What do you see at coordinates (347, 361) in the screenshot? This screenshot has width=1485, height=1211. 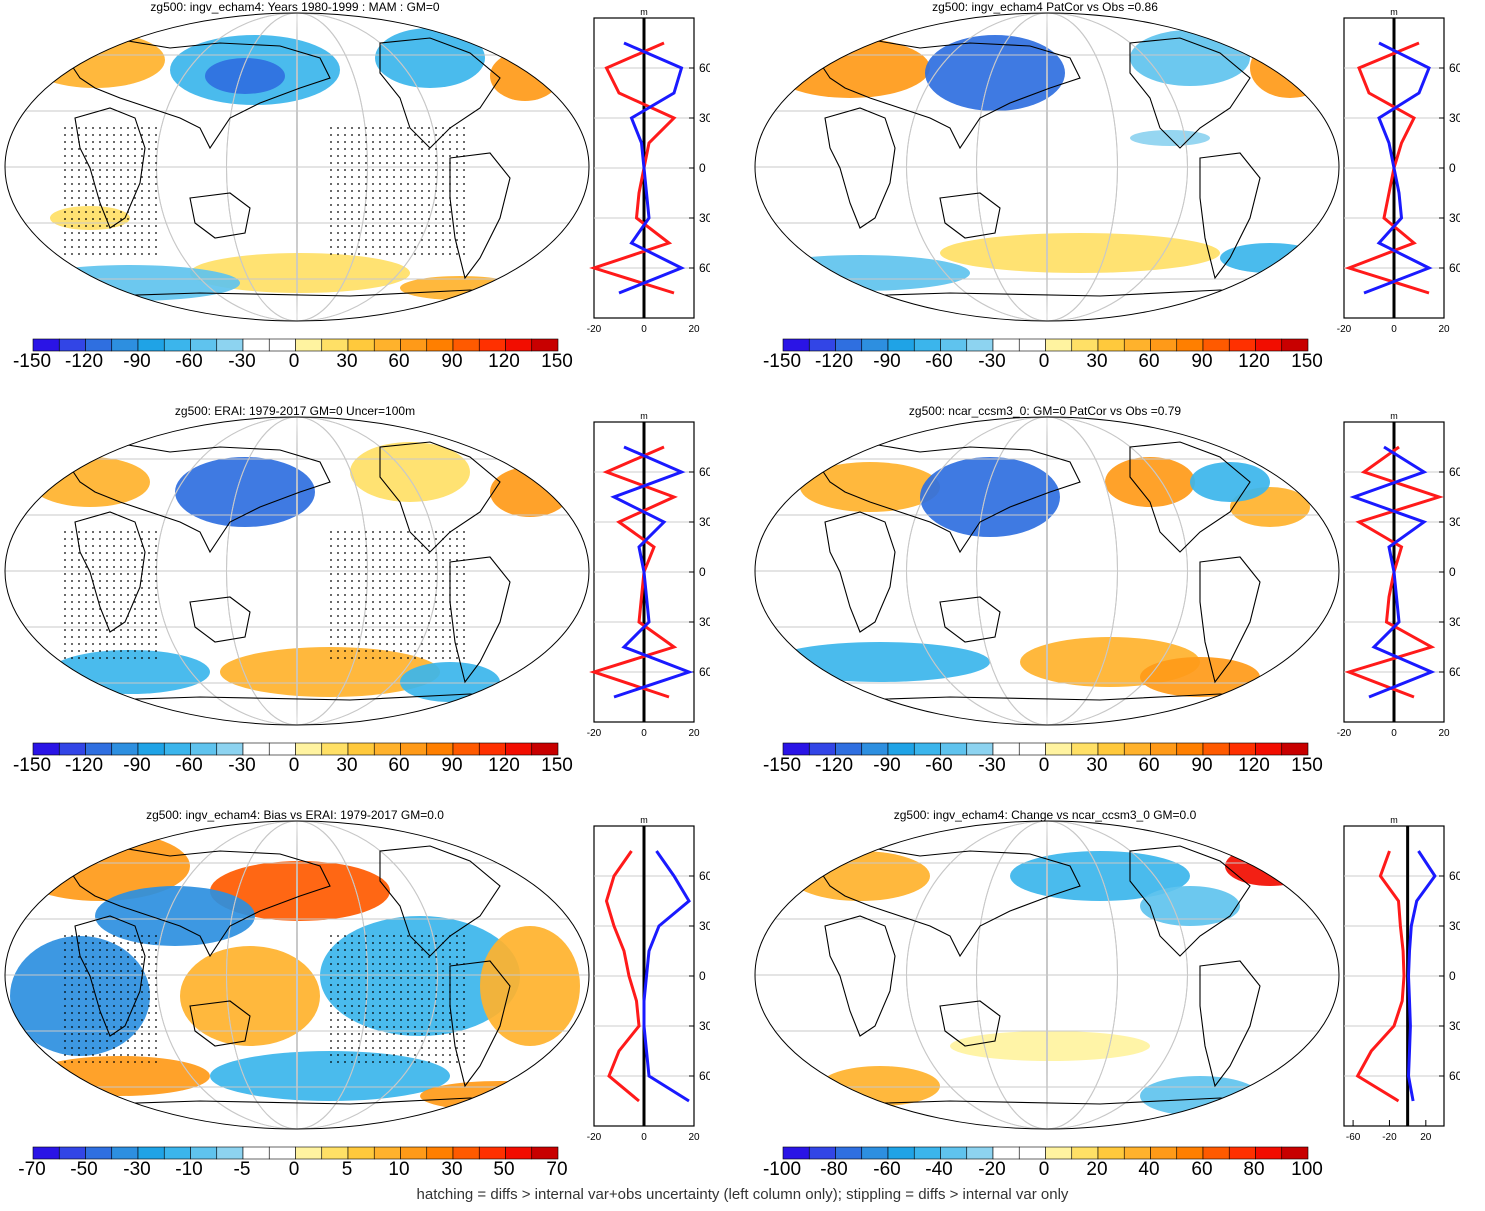 I see `colorbar-tick: 30` at bounding box center [347, 361].